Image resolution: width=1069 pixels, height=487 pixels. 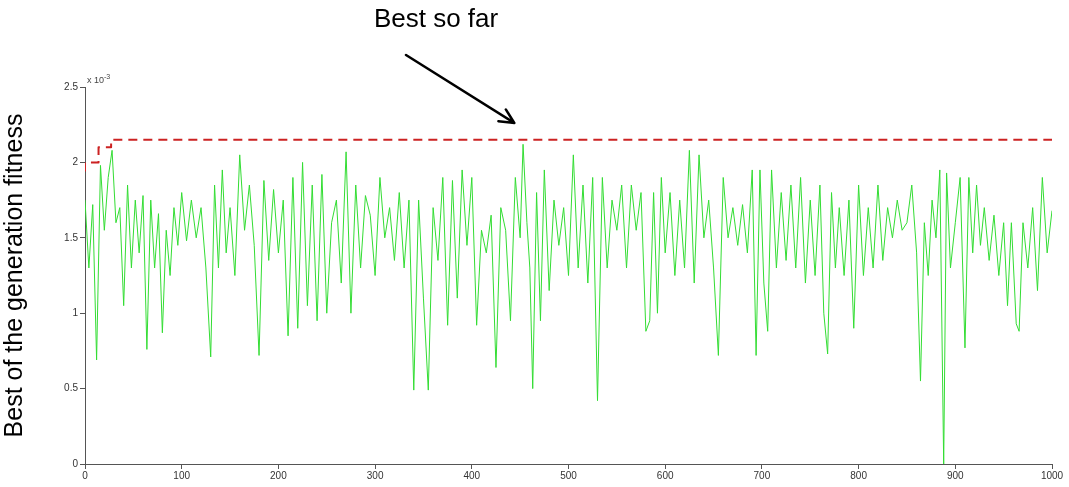 What do you see at coordinates (665, 475) in the screenshot?
I see `x-tick-label: 600` at bounding box center [665, 475].